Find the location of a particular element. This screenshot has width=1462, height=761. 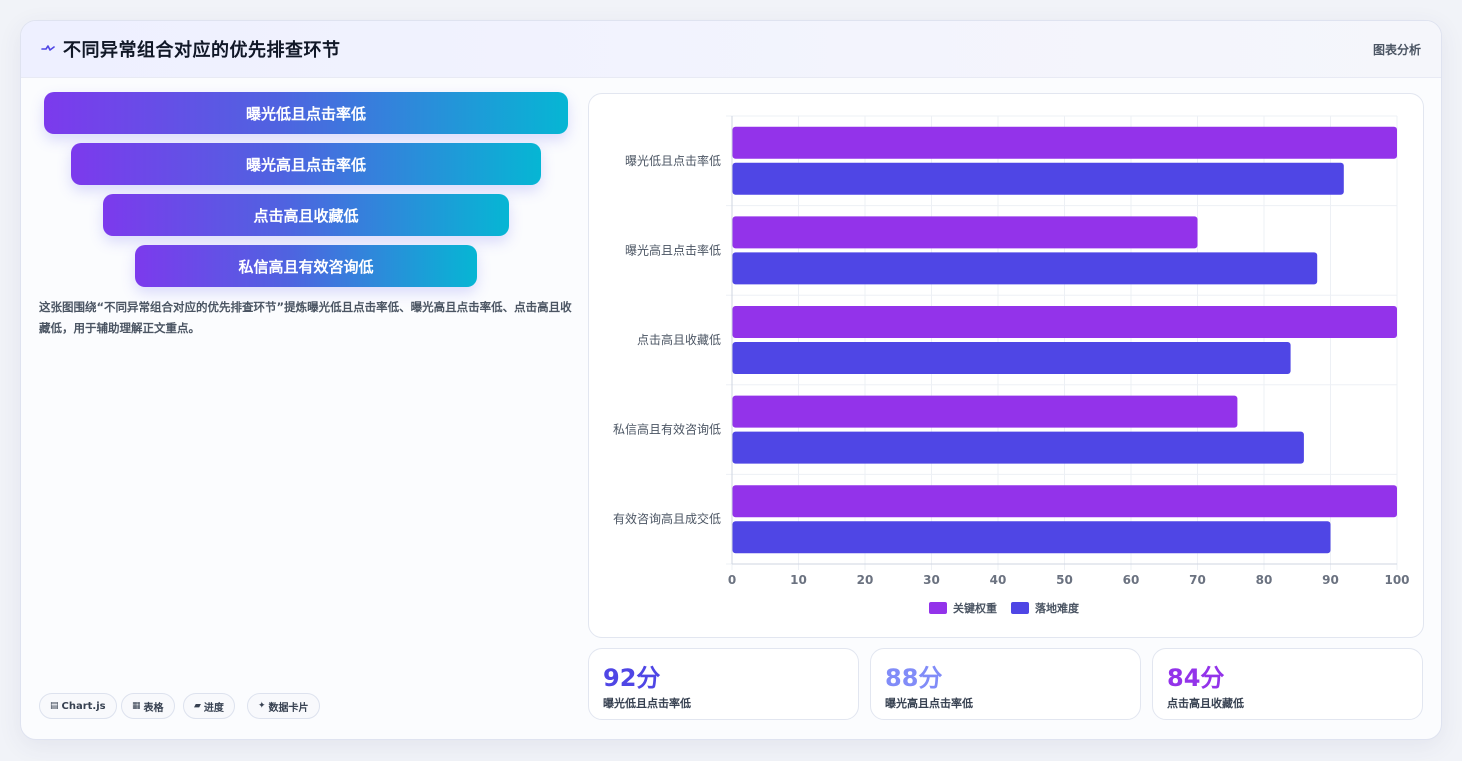

x-tick-label: 80 is located at coordinates (1264, 580).